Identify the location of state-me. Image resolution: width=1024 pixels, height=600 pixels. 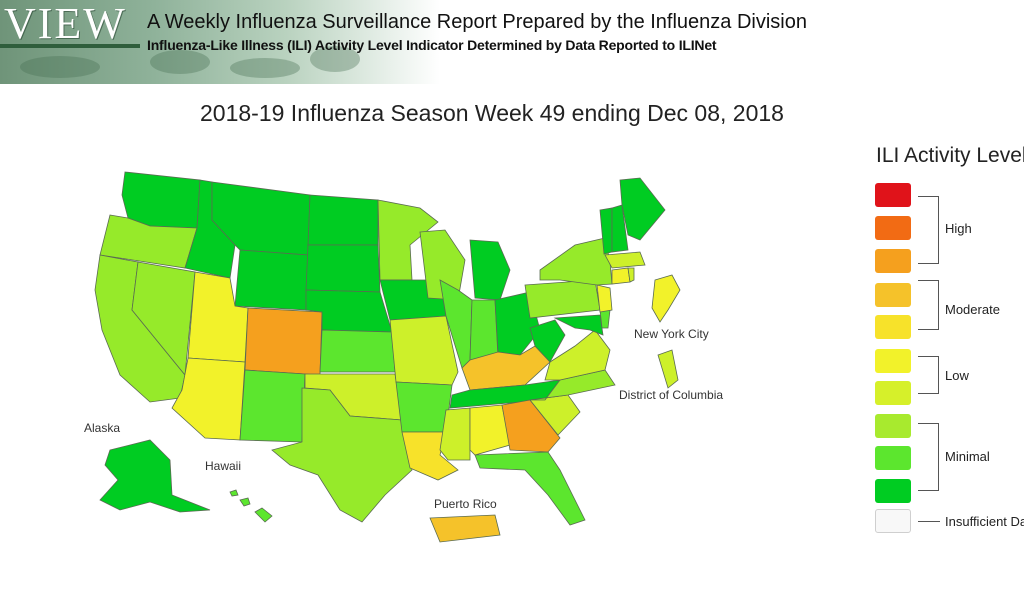
(642, 209).